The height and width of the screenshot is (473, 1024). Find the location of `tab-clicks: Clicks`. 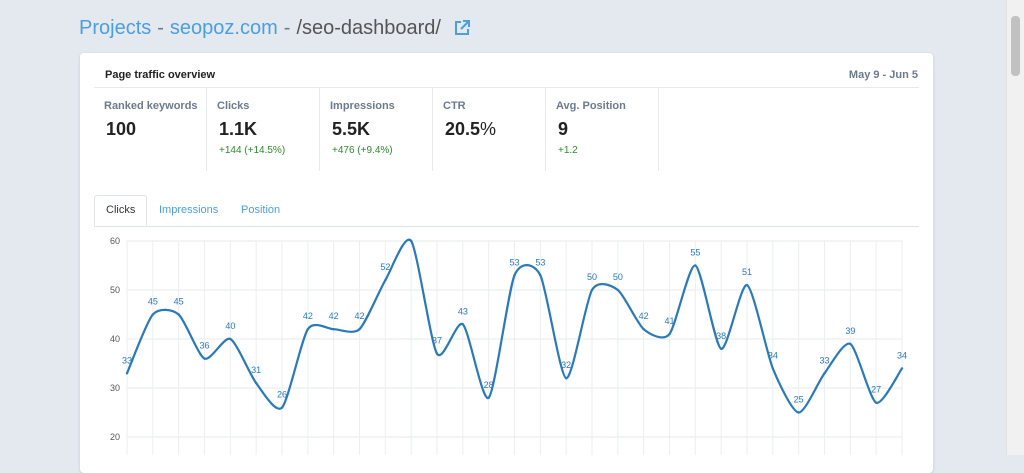

tab-clicks: Clicks is located at coordinates (121, 210).